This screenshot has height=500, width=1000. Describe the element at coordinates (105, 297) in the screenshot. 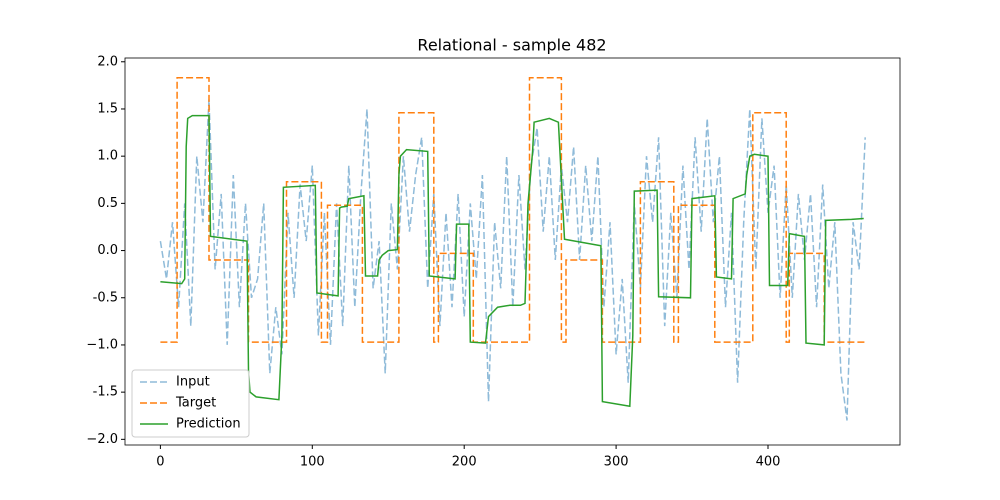

I see `y-tick-label: -0.5` at that location.